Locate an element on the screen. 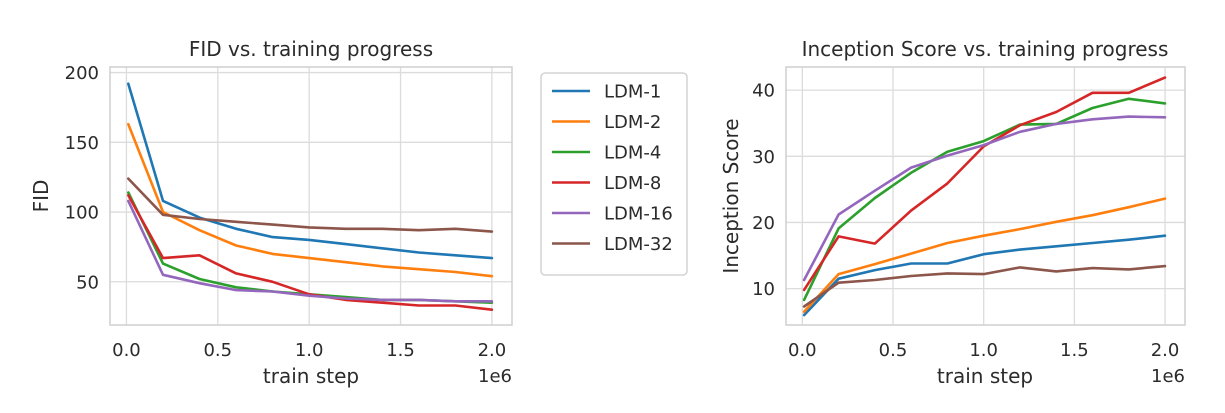  legend-label-ldm-16: LDM-16 is located at coordinates (638, 214).